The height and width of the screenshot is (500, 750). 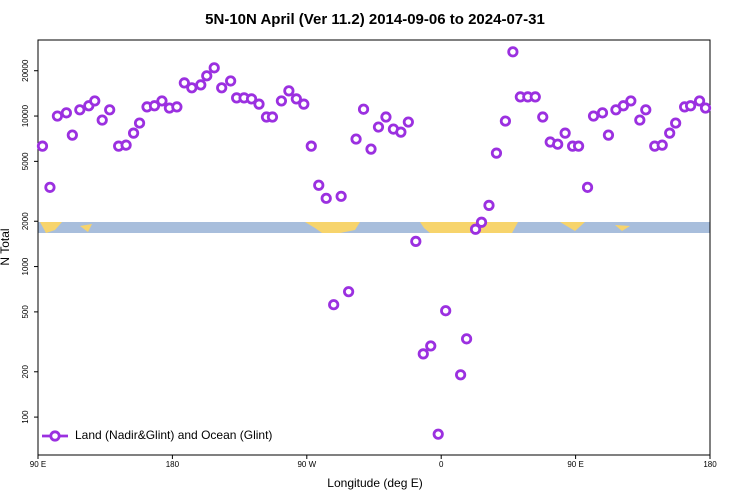 What do you see at coordinates (25, 266) in the screenshot?
I see `y-tick-label: 1000` at bounding box center [25, 266].